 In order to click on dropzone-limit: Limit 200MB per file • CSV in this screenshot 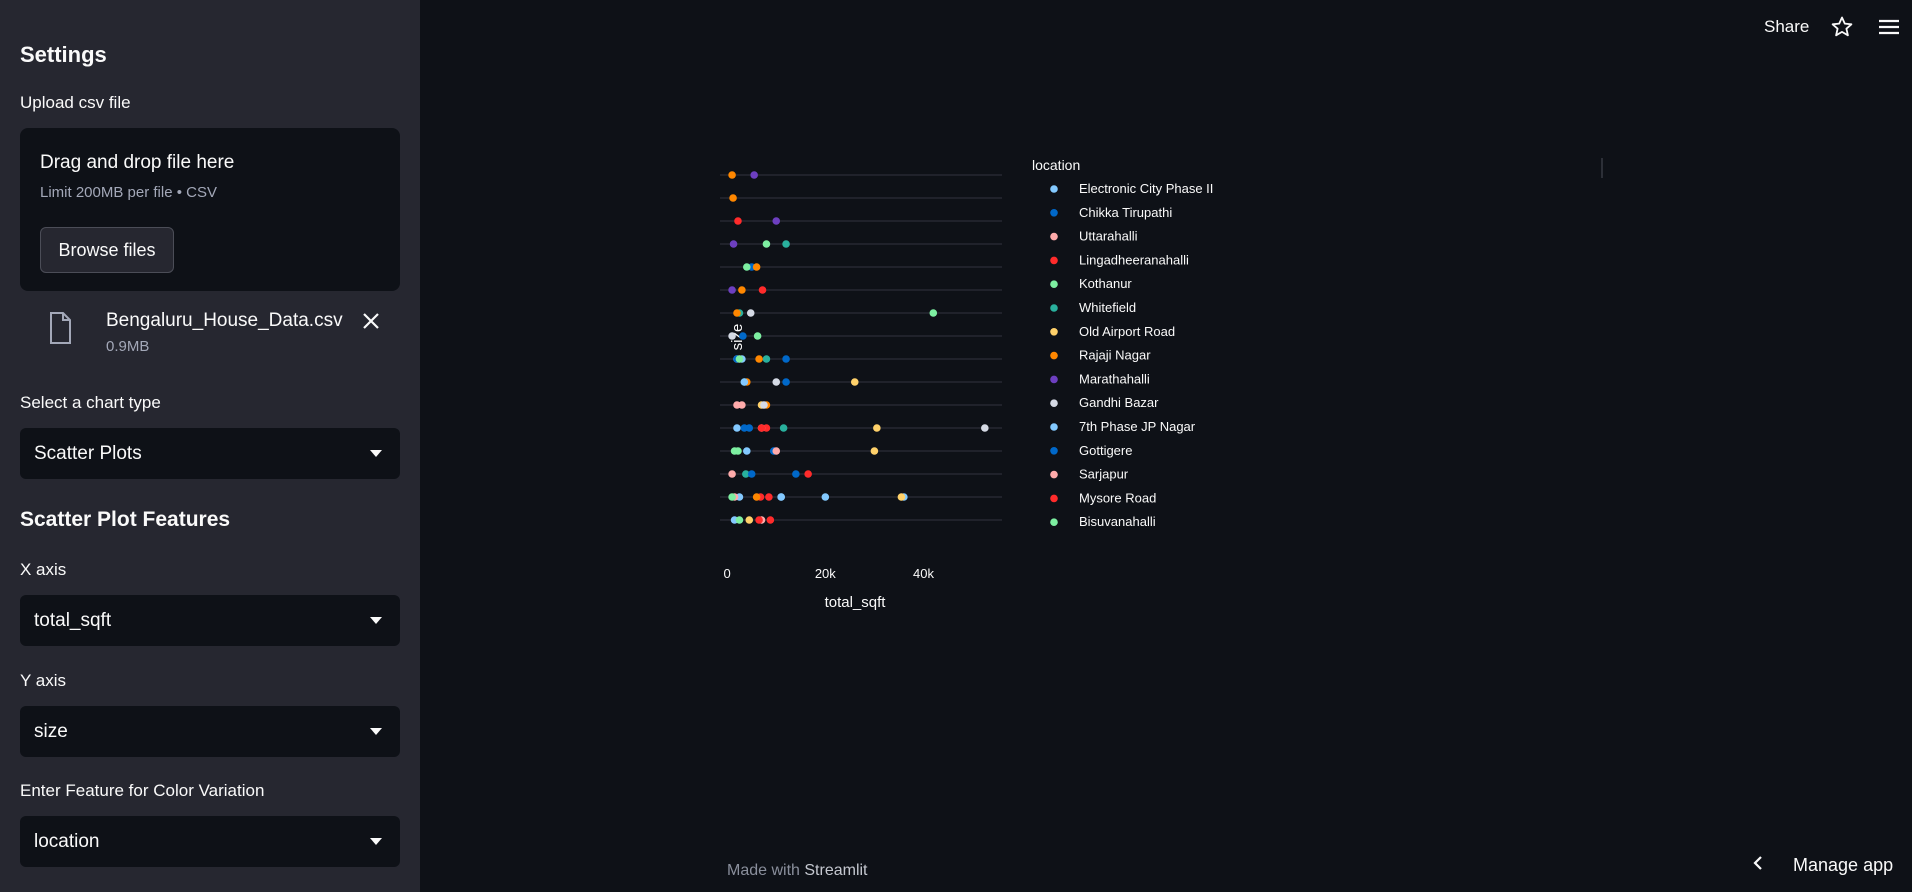, I will do `click(128, 192)`.